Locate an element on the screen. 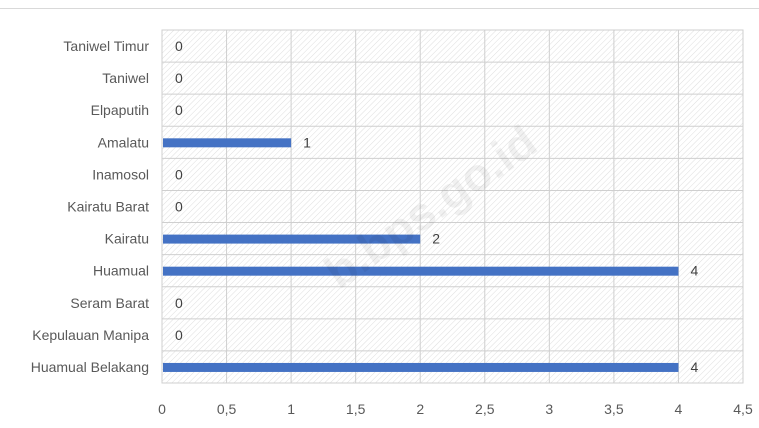 This screenshot has height=428, width=759. category-label: Kepulauan Manipa is located at coordinates (90, 335).